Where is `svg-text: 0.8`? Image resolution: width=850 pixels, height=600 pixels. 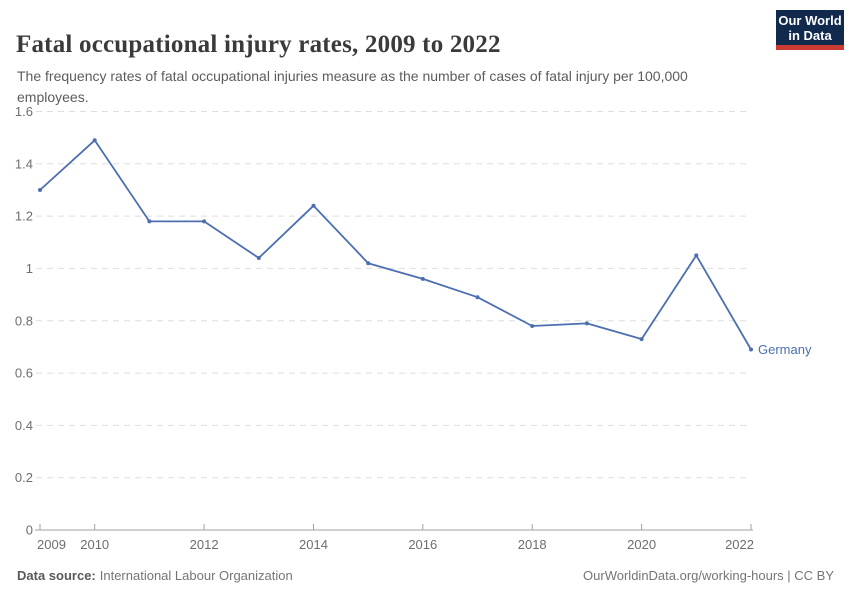
svg-text: 0.8 is located at coordinates (24, 320).